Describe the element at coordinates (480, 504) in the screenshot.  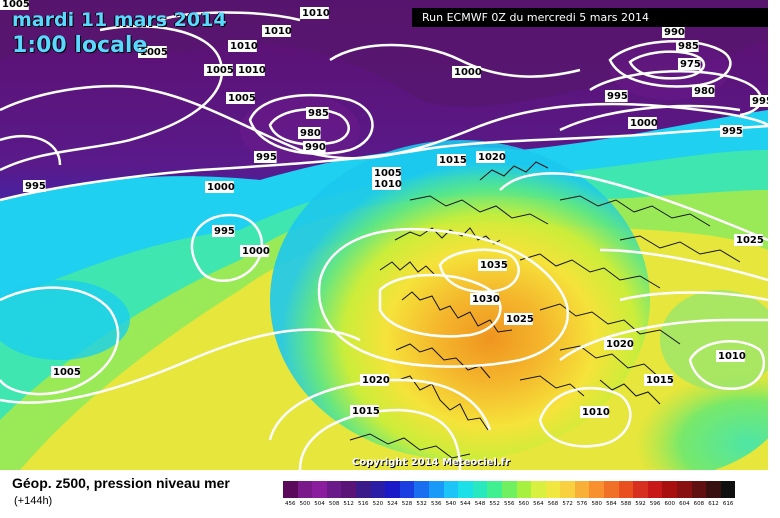
I see `scale-label: 548` at that location.